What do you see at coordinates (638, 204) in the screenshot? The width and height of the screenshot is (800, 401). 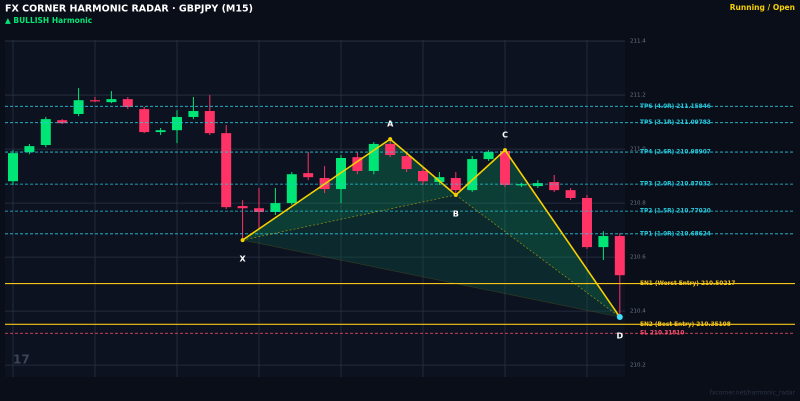 I see `y-tick-label: 210.8` at bounding box center [638, 204].